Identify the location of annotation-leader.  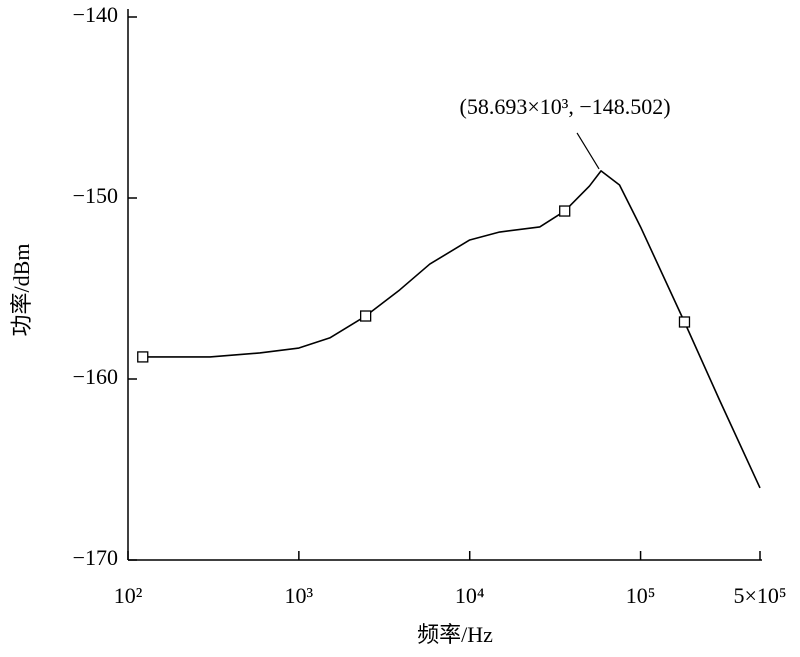
(588, 151).